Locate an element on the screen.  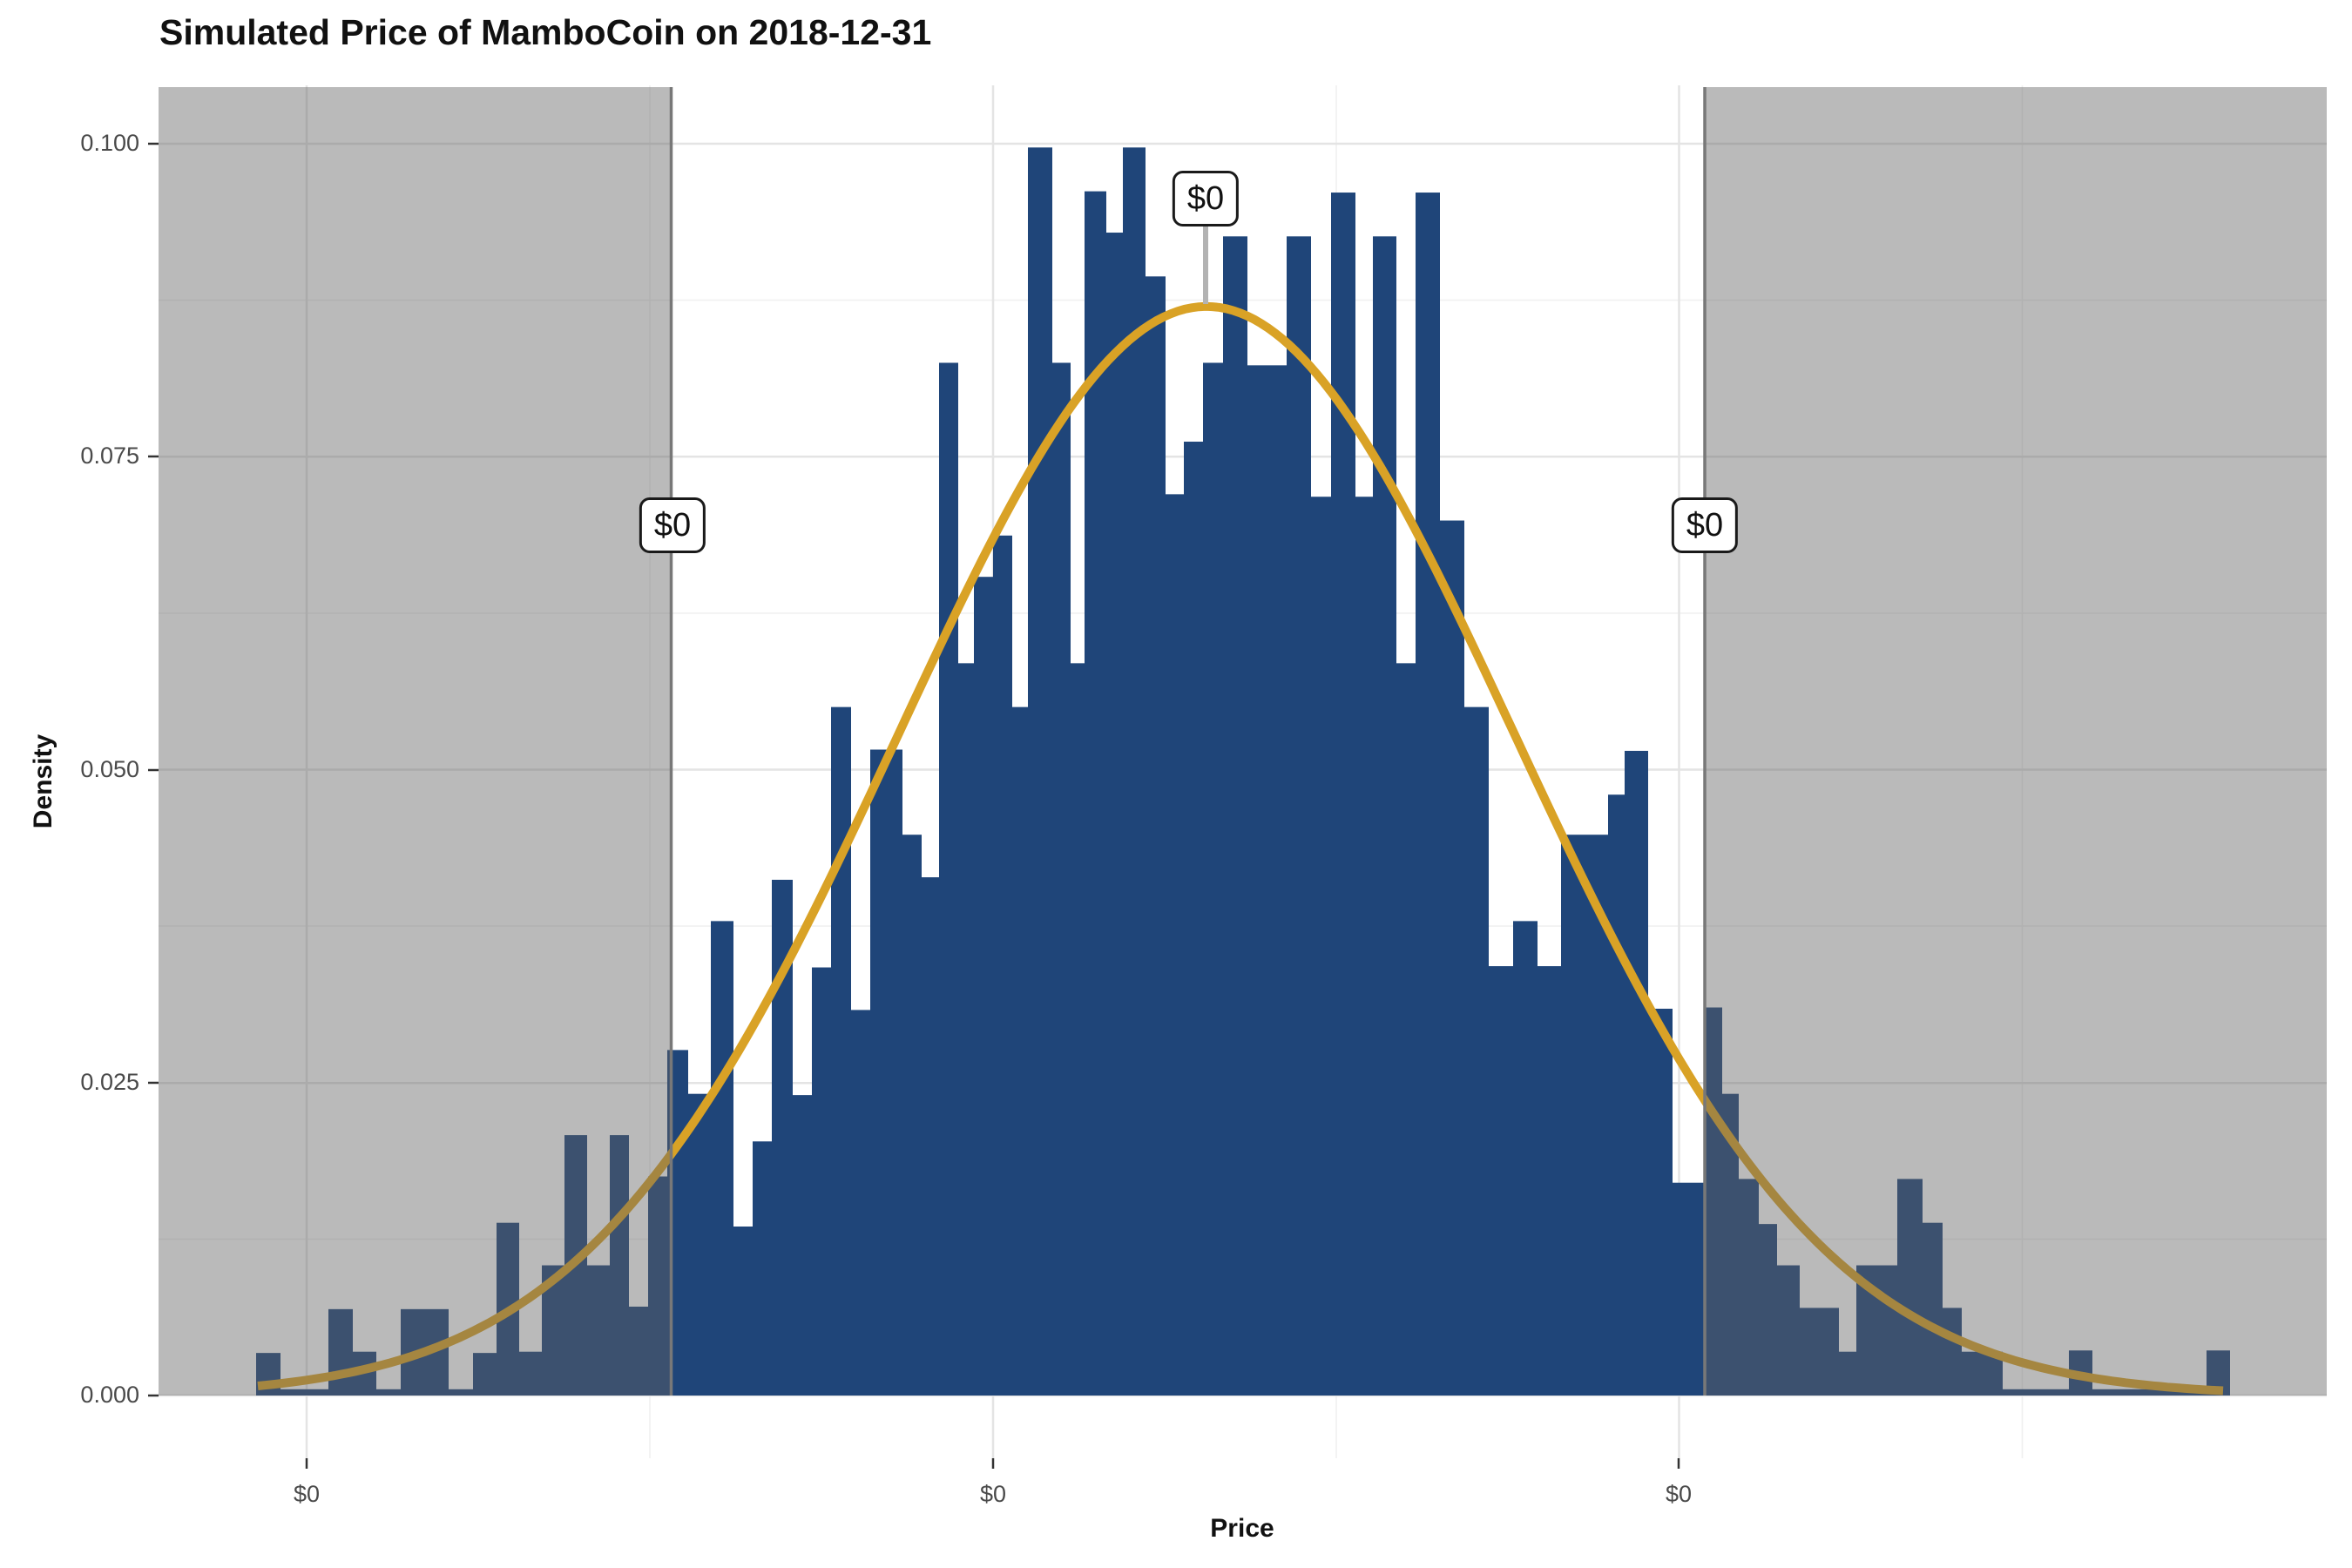
y-tick-label: 0.050 is located at coordinates (109, 769).